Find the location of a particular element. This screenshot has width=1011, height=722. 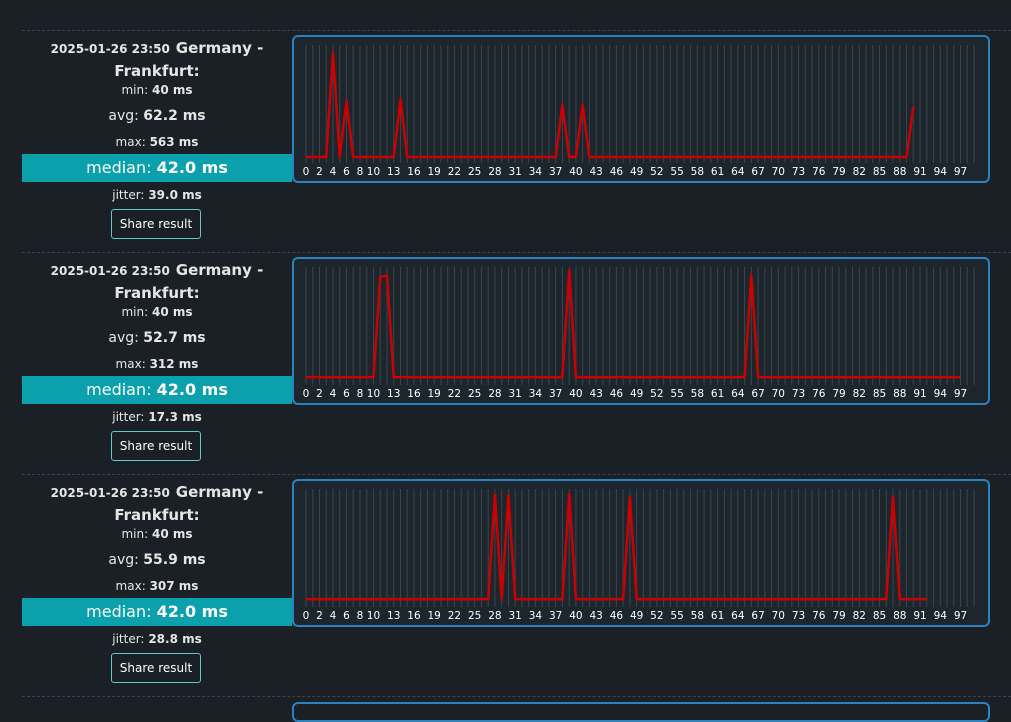

avg-line: avg: 52.7 ms is located at coordinates (157, 338).